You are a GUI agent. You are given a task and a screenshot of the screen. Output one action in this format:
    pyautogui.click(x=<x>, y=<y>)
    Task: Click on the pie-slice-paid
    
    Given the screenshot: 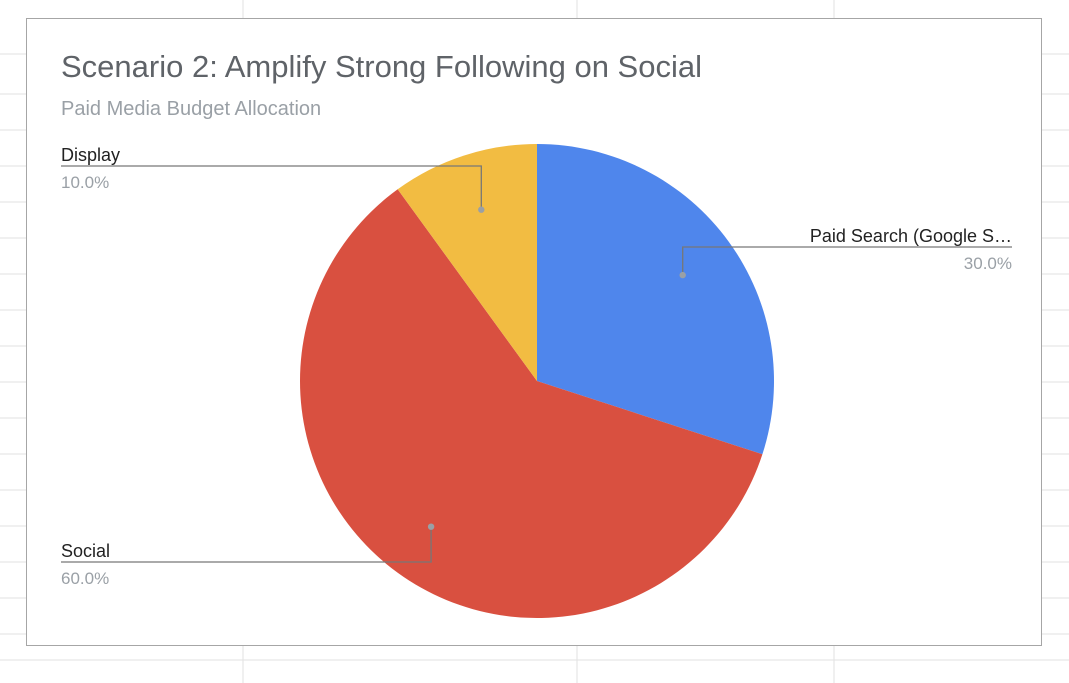 What is the action you would take?
    pyautogui.click(x=656, y=299)
    